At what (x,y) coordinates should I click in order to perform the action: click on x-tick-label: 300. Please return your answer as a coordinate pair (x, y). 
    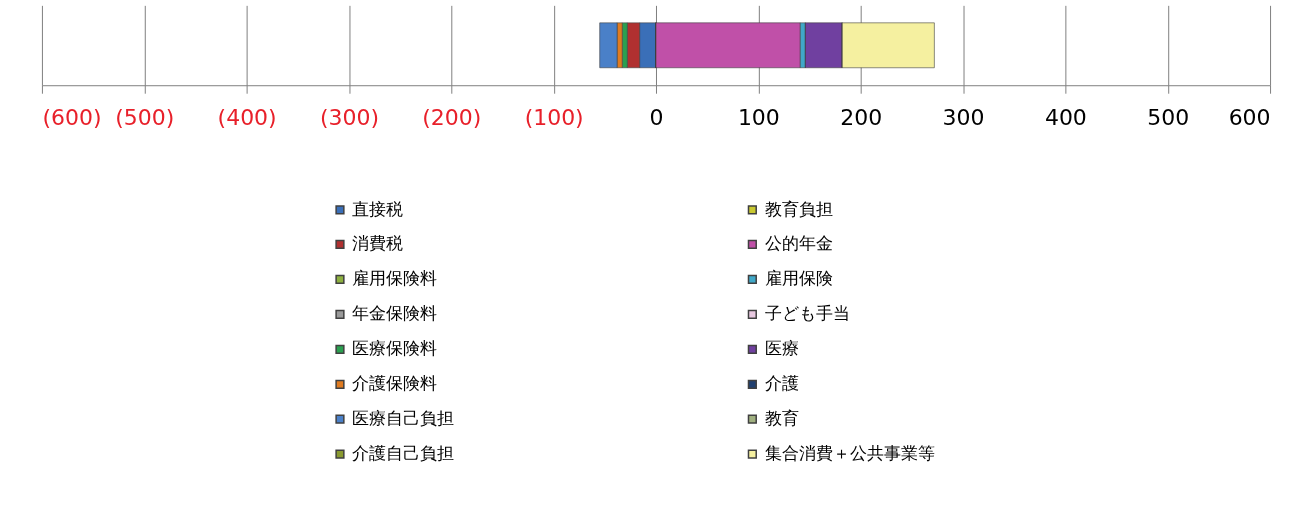
    Looking at the image, I should click on (963, 117).